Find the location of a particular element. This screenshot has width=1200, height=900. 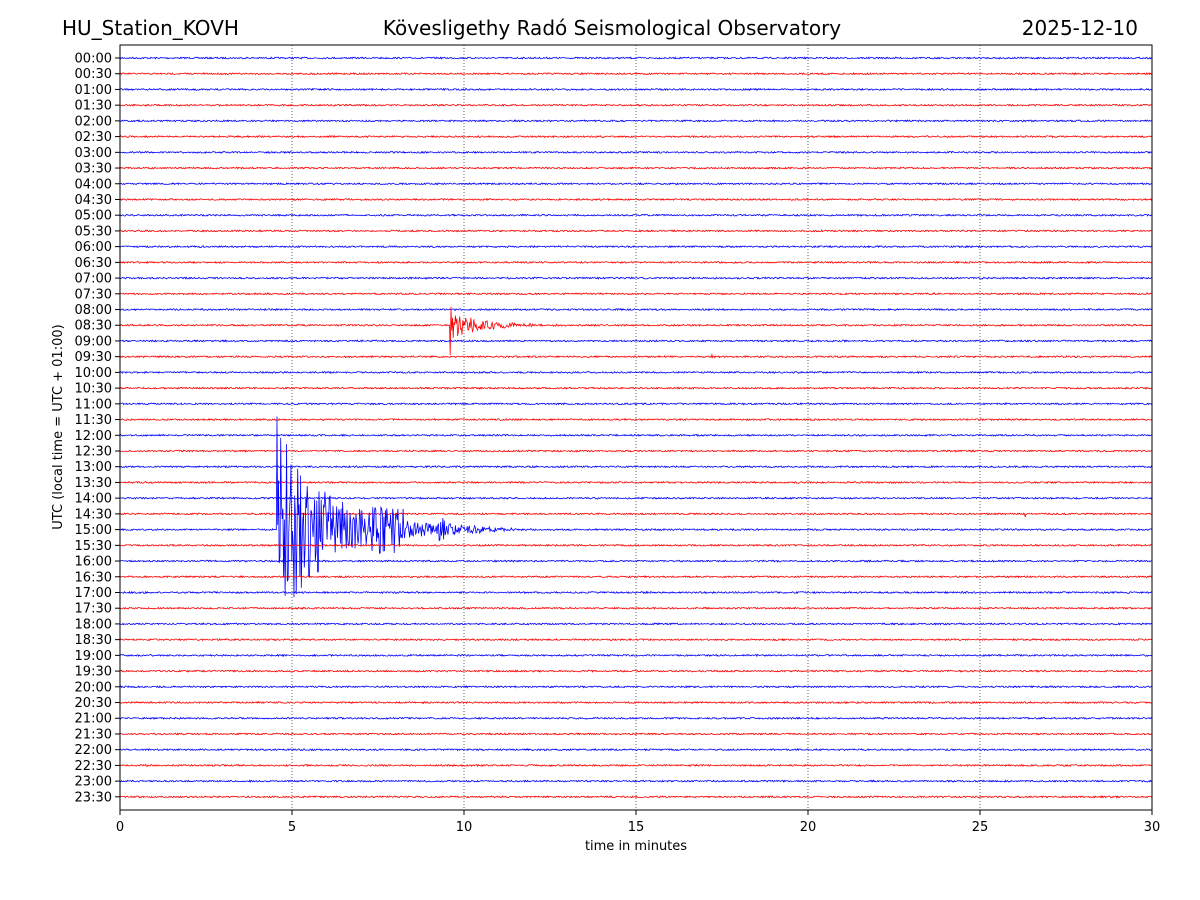

y-tick-label: 23:30 is located at coordinates (93, 797).